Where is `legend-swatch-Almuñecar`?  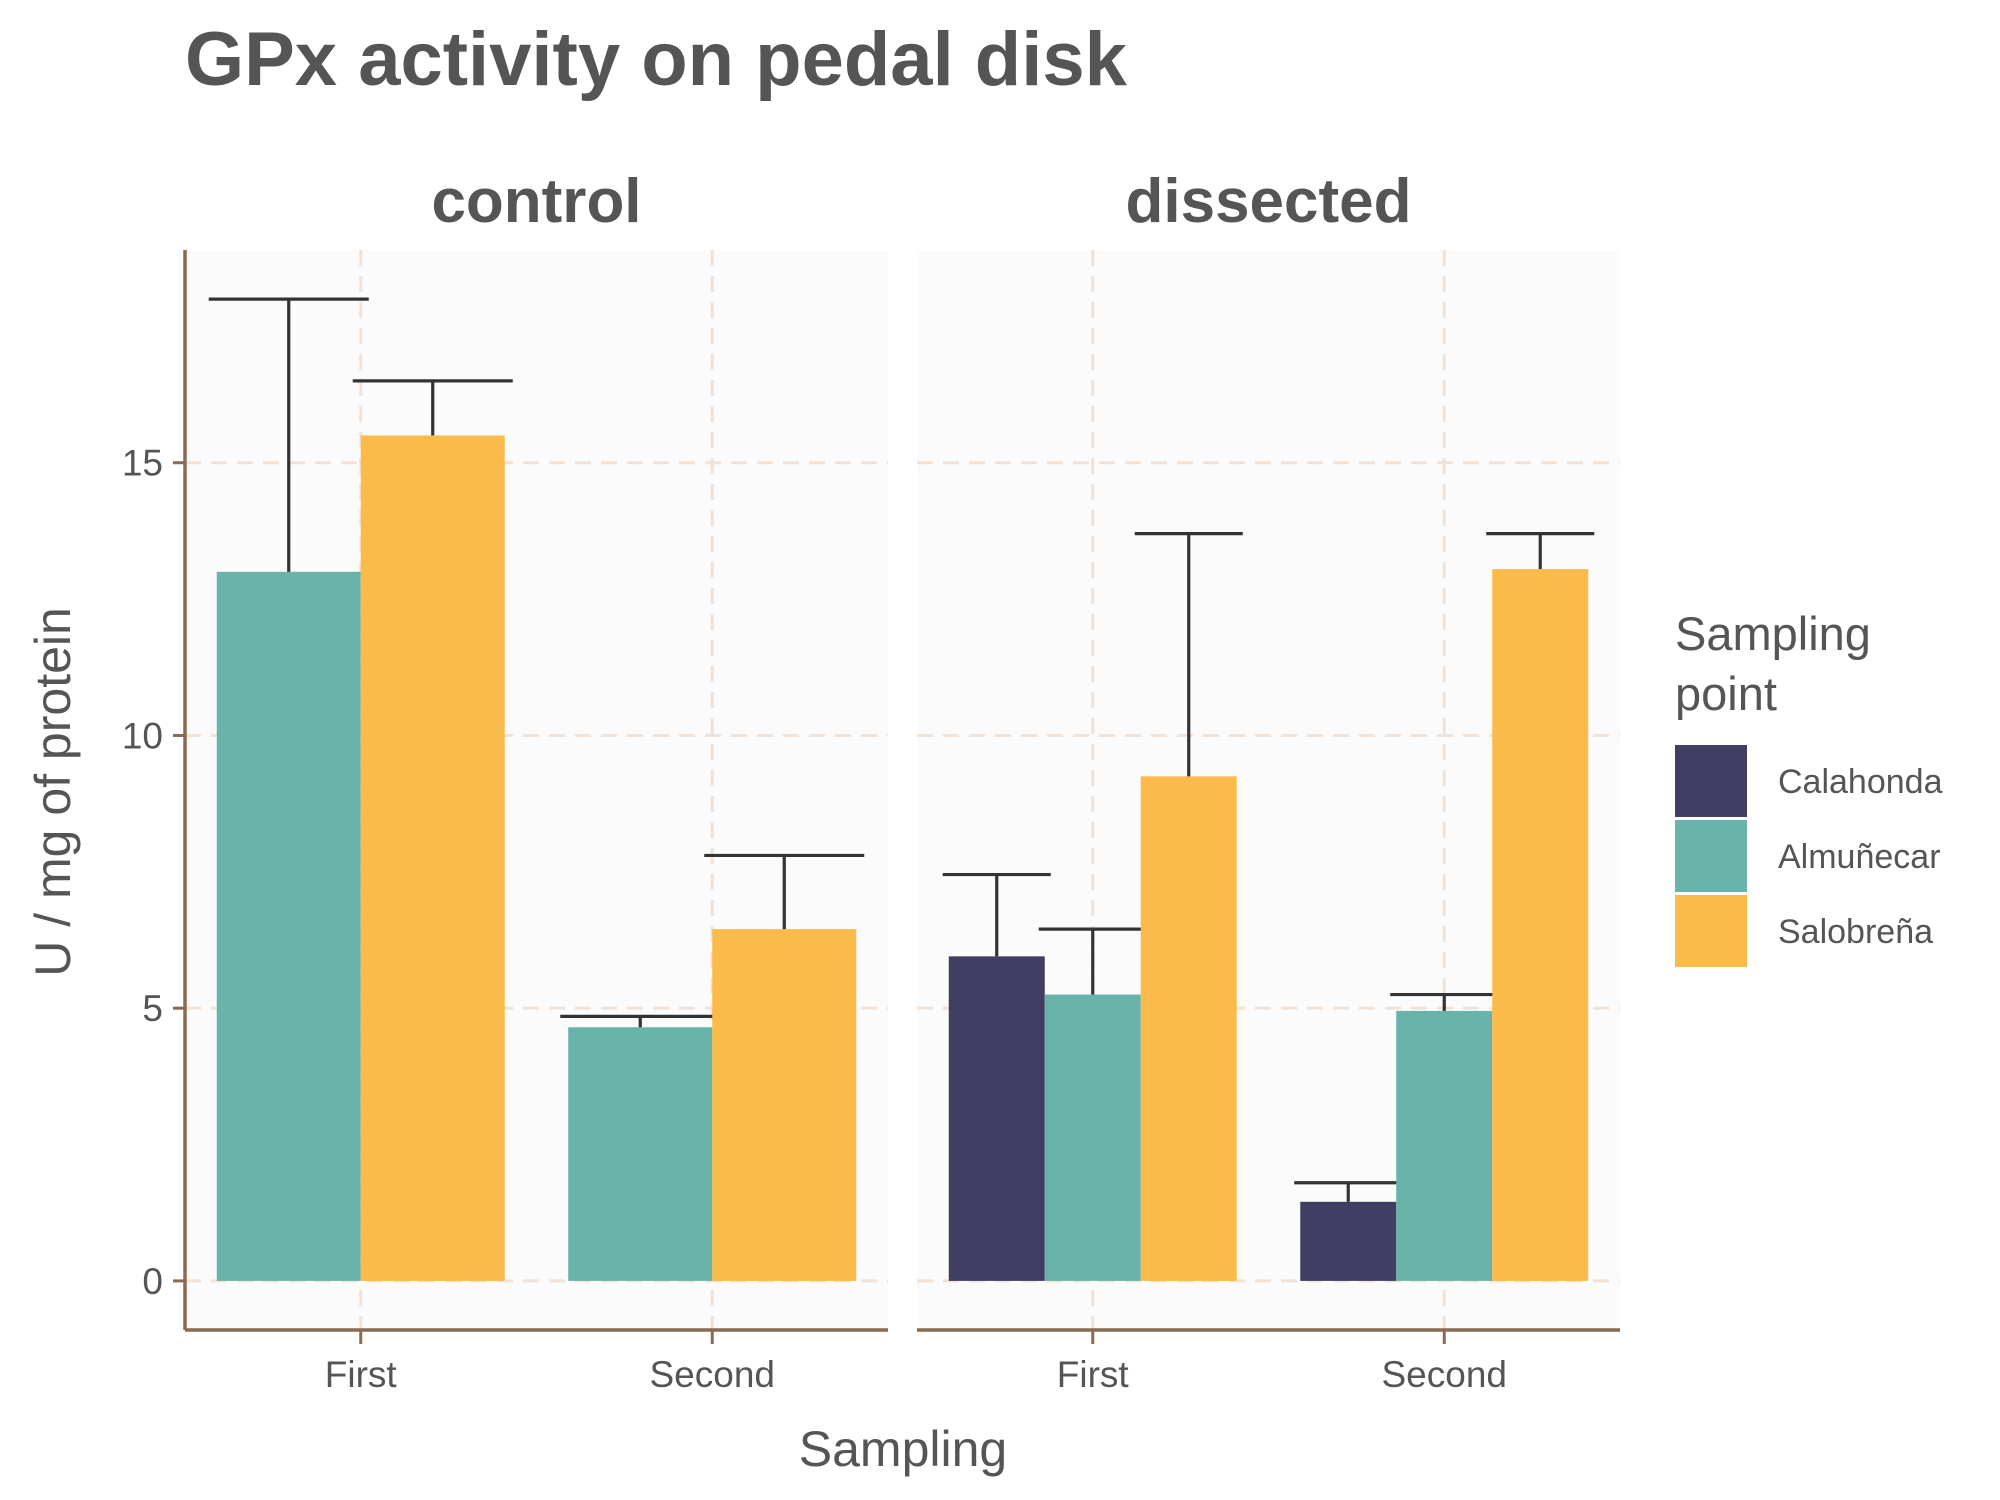
legend-swatch-Almuñecar is located at coordinates (1711, 856).